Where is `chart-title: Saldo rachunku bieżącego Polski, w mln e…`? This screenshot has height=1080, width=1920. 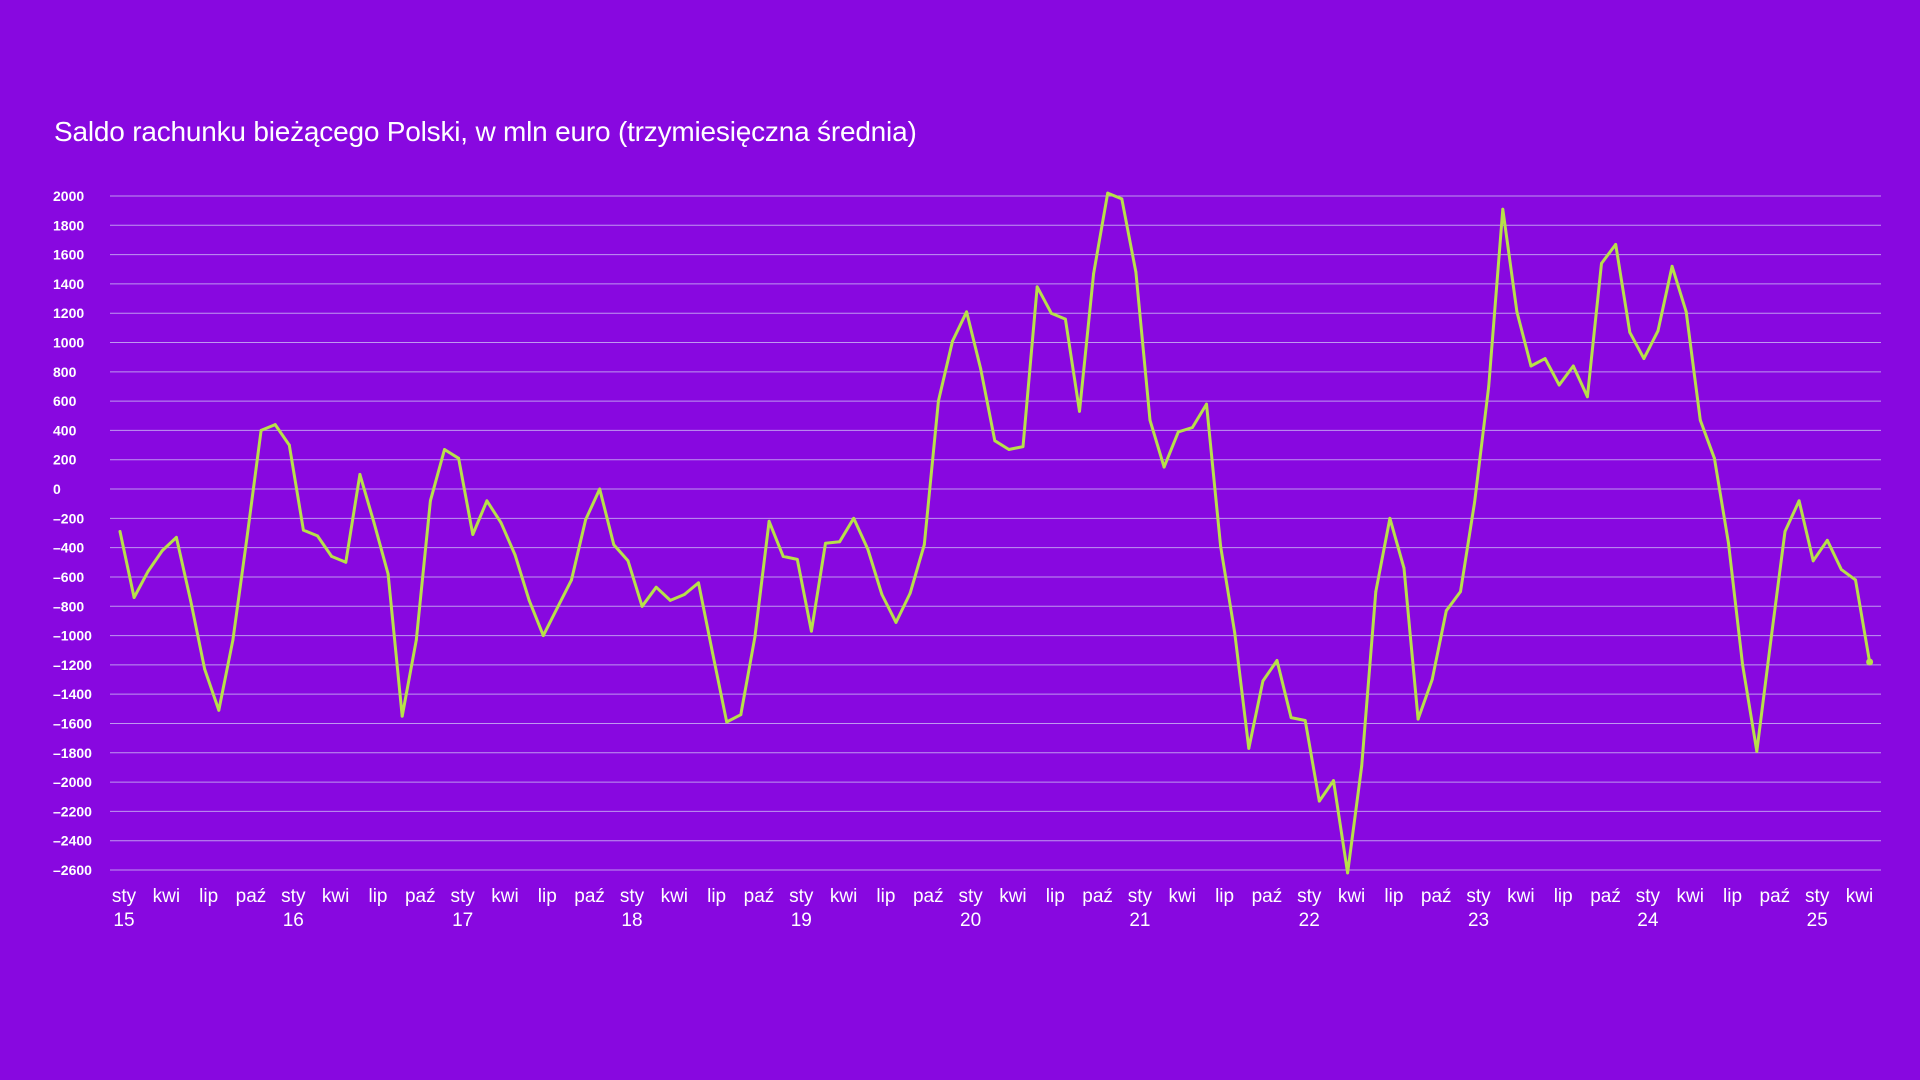
chart-title: Saldo rachunku bieżącego Polski, w mln e… is located at coordinates (485, 131).